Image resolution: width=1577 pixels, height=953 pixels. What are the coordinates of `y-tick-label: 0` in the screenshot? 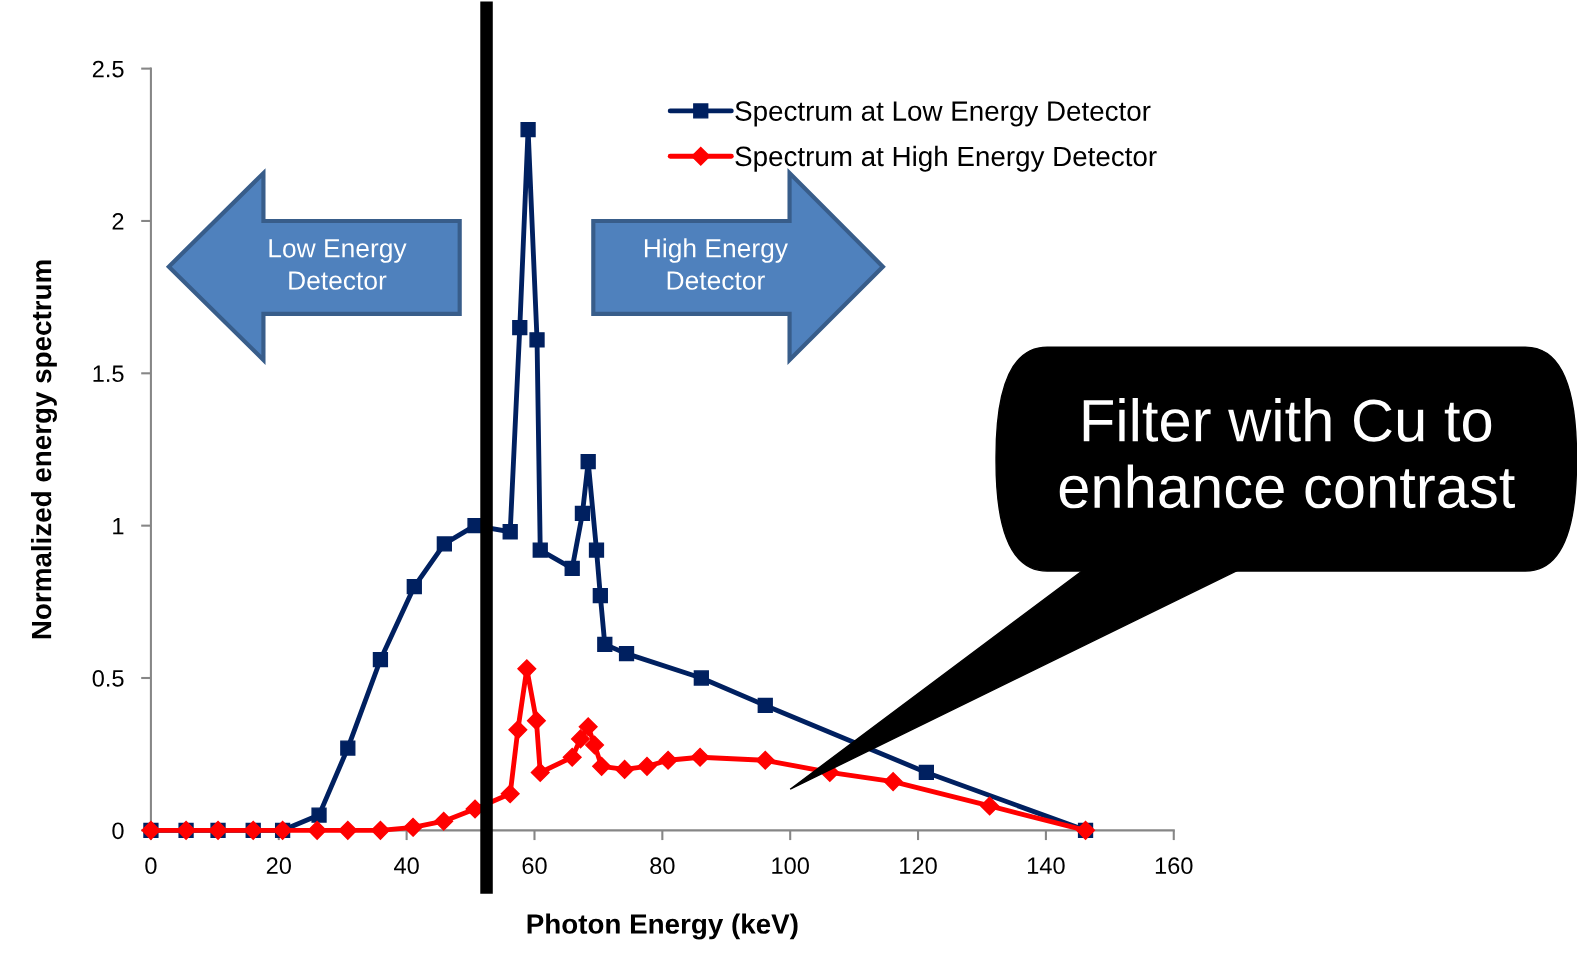 It's located at (118, 831).